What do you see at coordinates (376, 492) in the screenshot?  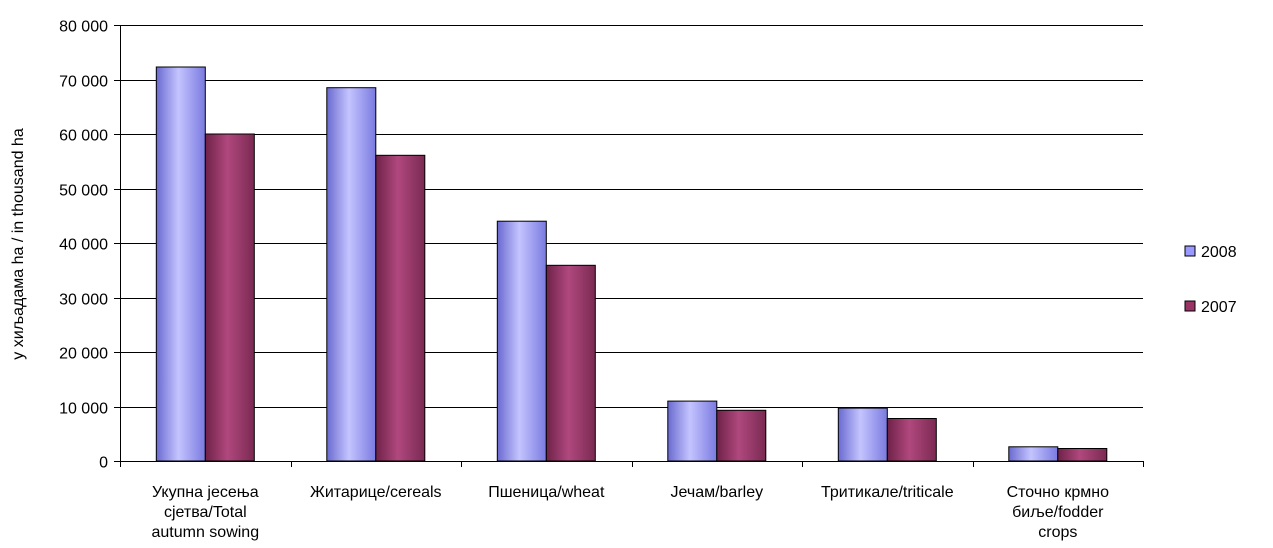 I see `category-label: Житарице/cereals` at bounding box center [376, 492].